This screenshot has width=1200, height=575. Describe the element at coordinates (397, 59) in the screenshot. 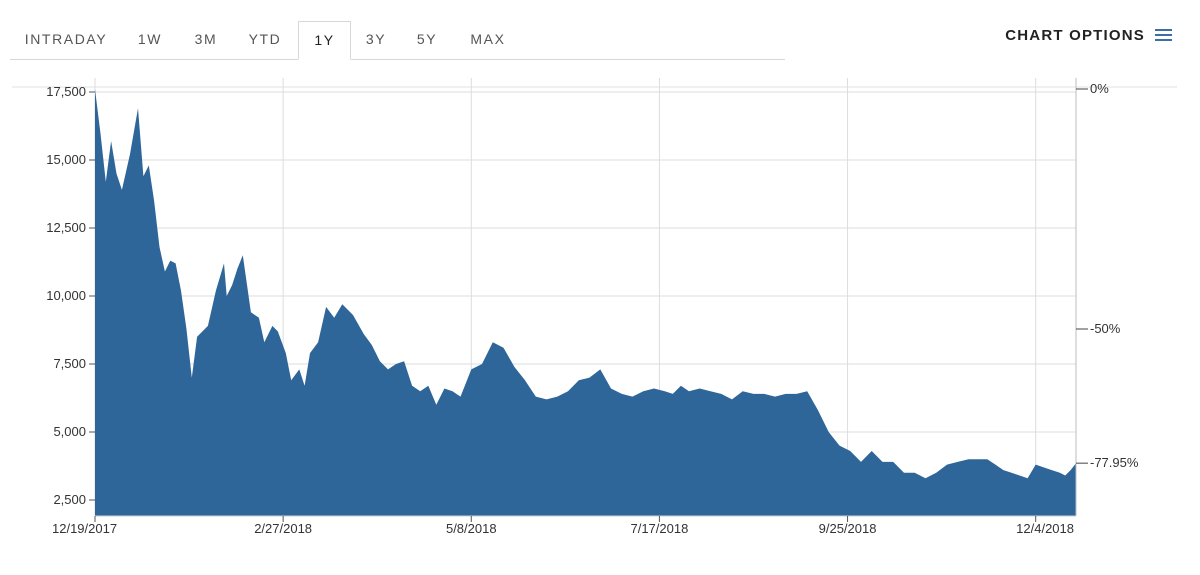

I see `tab-divider` at that location.